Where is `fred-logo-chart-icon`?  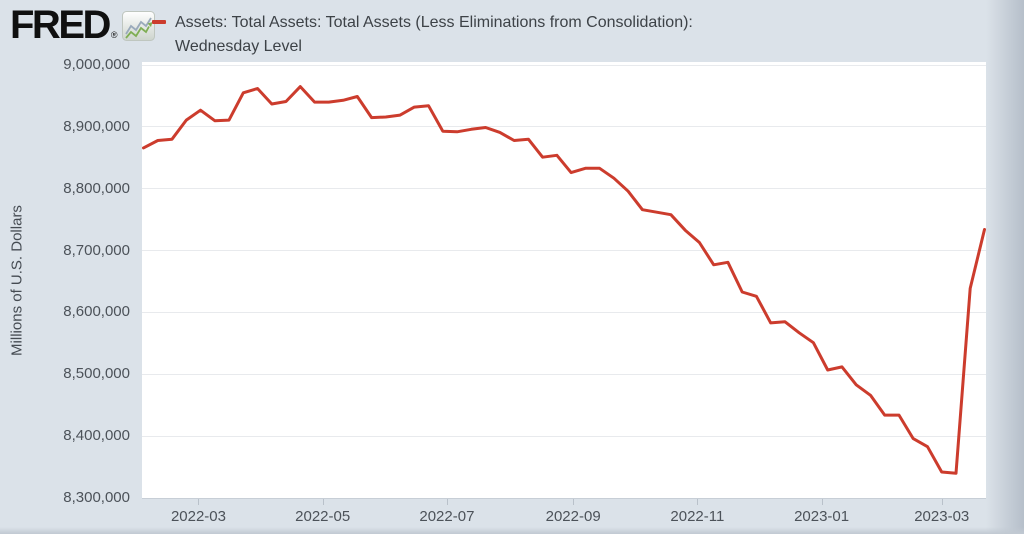
fred-logo-chart-icon is located at coordinates (138, 26).